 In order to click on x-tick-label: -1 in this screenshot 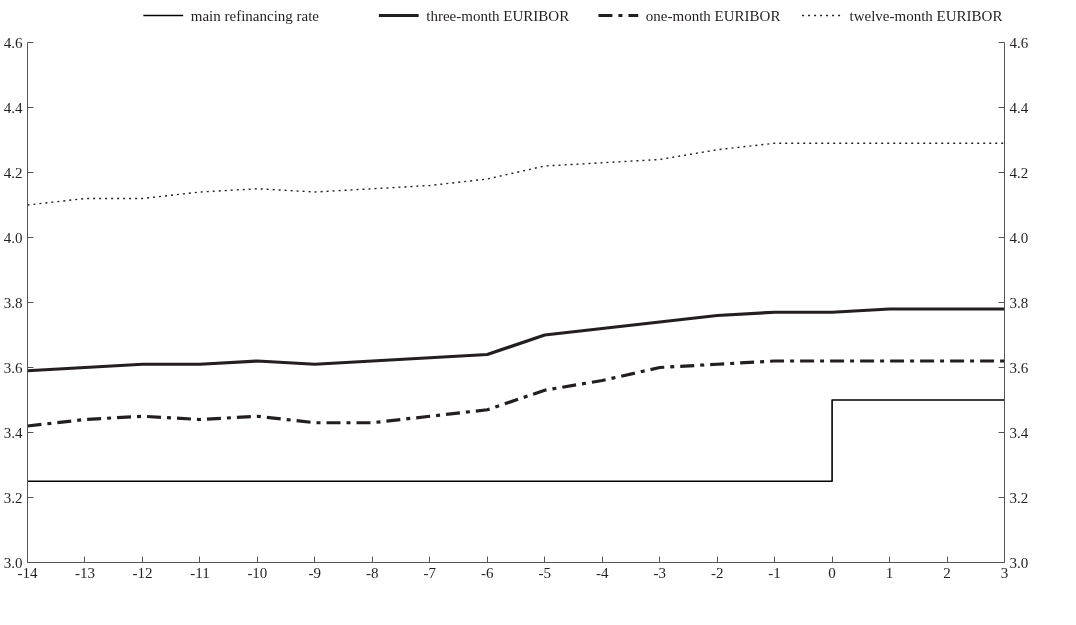, I will do `click(774, 572)`.